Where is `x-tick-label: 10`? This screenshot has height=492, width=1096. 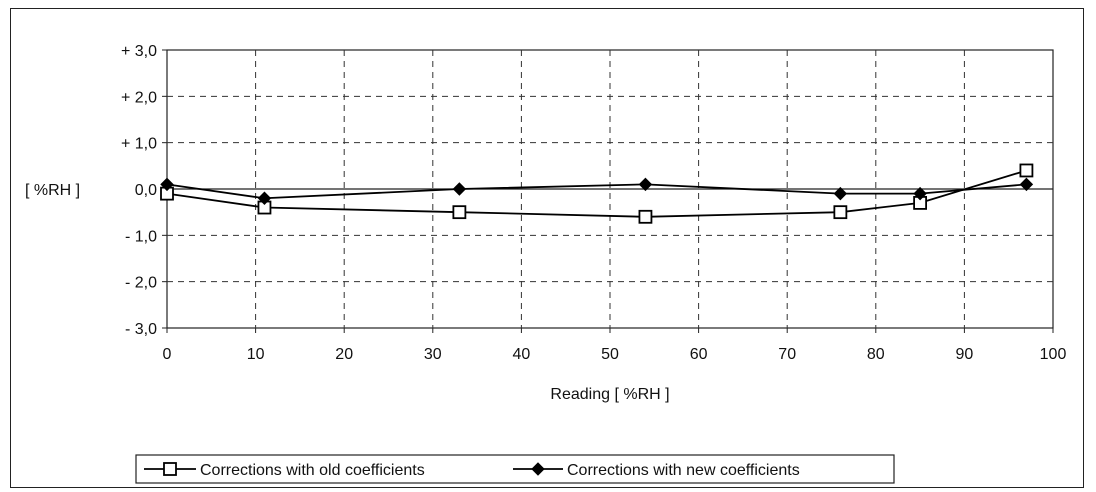 x-tick-label: 10 is located at coordinates (256, 354).